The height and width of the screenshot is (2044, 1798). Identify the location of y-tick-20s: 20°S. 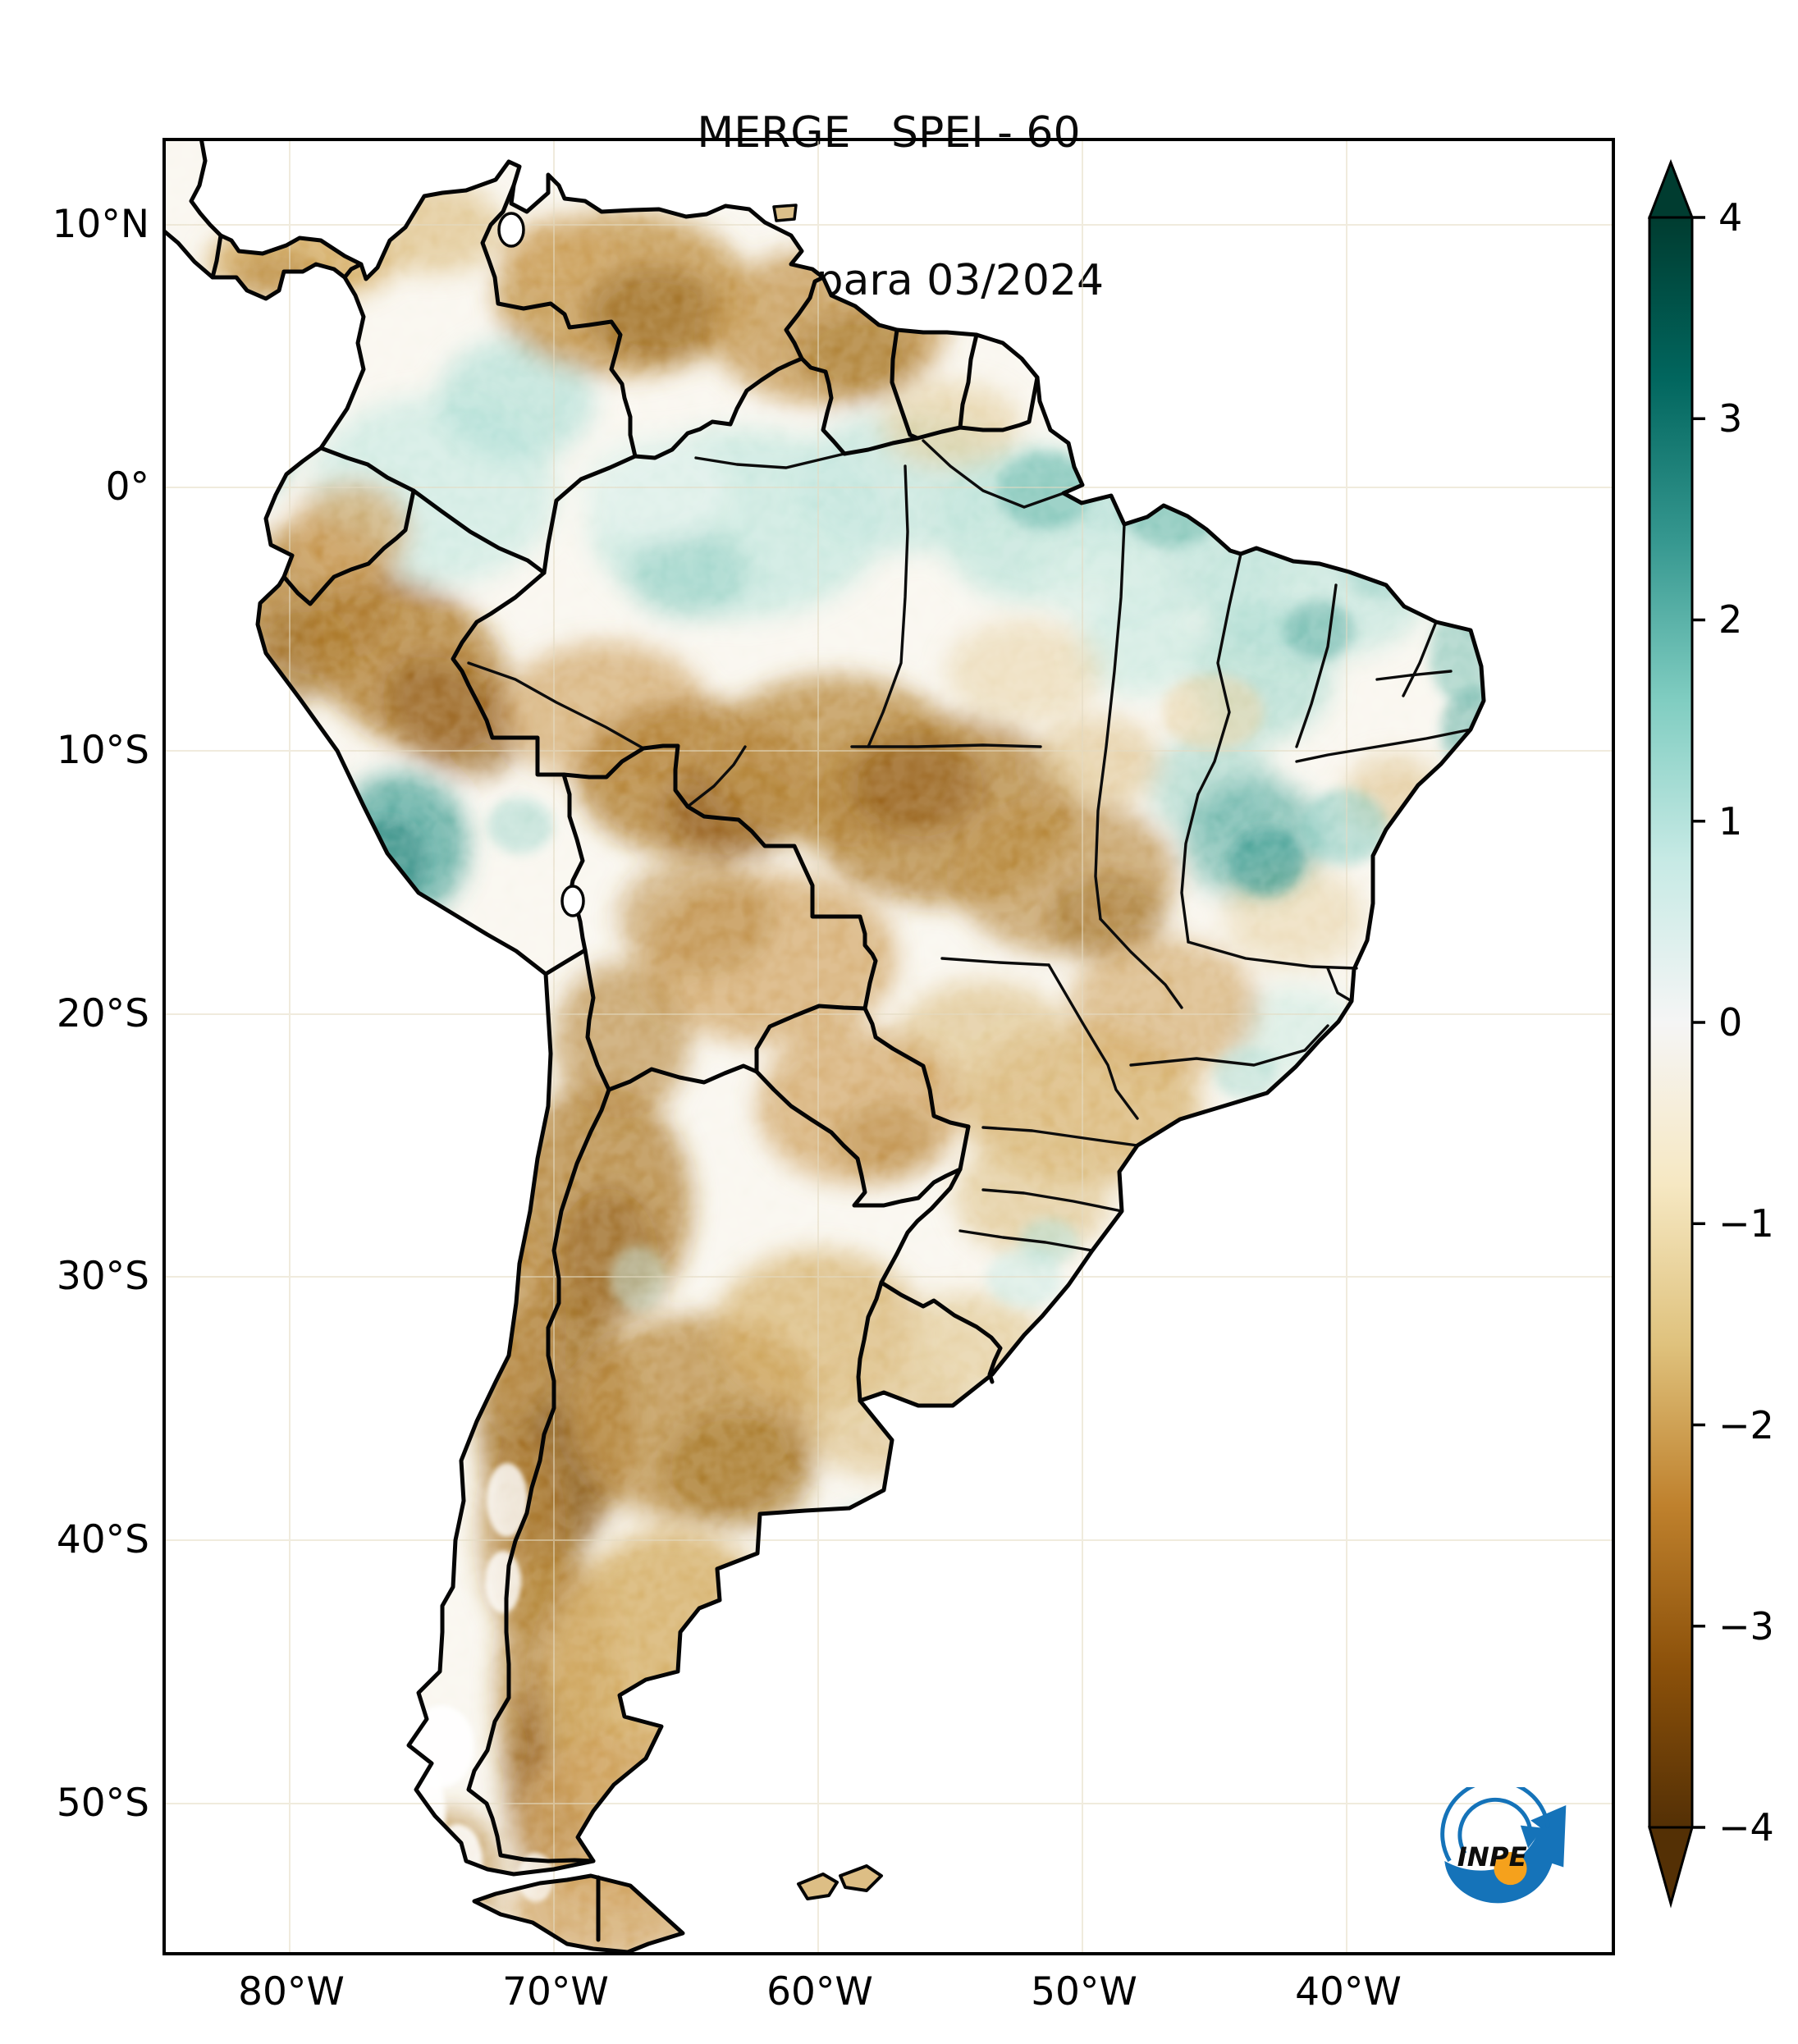
(102, 1013).